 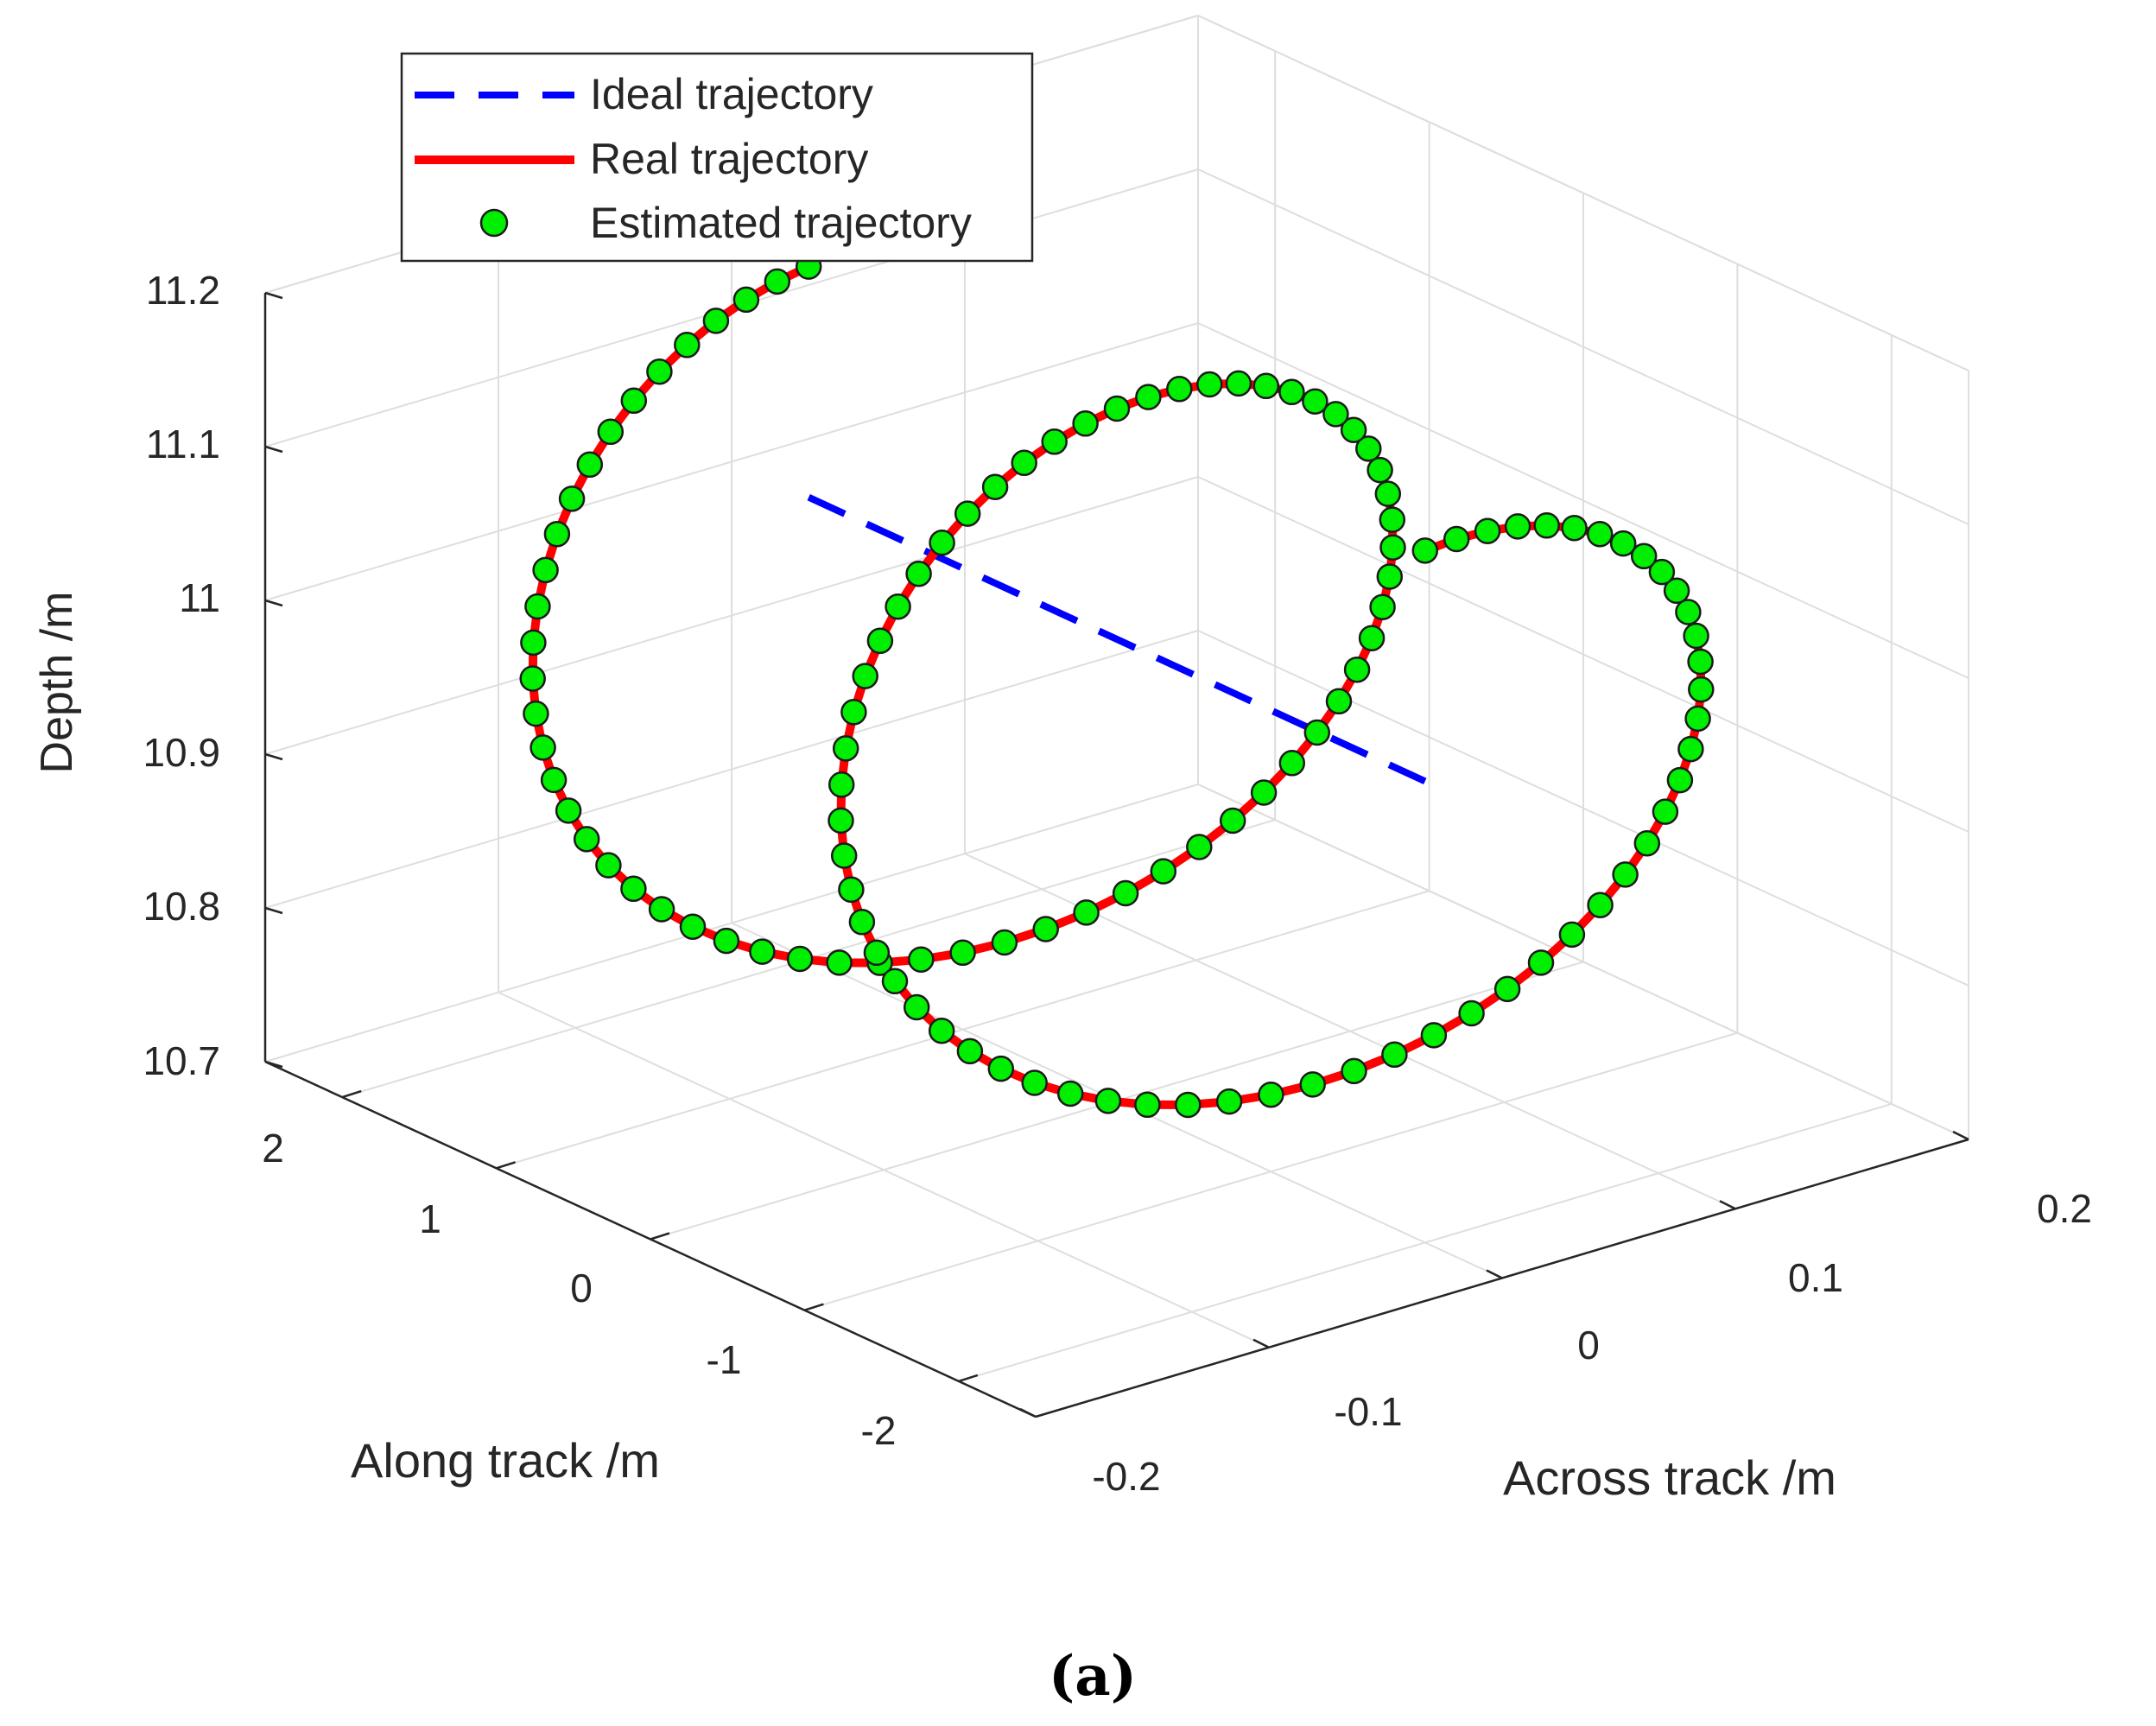 What do you see at coordinates (506, 1460) in the screenshot?
I see `y-axis-label: Along track /m` at bounding box center [506, 1460].